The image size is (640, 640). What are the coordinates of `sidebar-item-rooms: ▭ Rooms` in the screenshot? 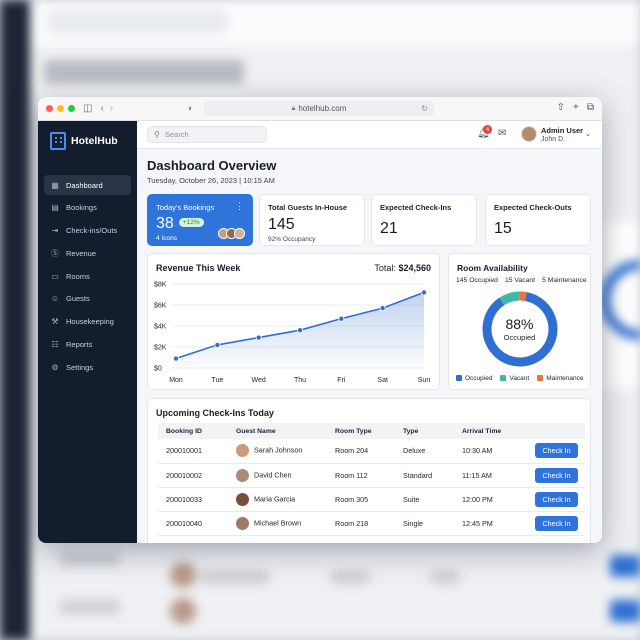 It's located at (87, 276).